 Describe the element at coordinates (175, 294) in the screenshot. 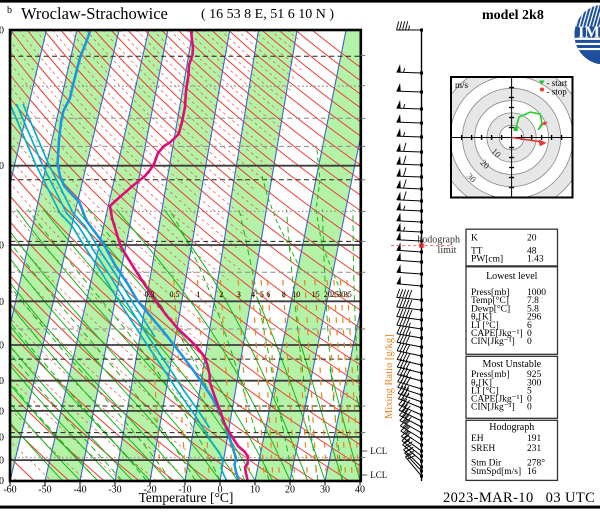

I see `svg-text: 0.5` at that location.